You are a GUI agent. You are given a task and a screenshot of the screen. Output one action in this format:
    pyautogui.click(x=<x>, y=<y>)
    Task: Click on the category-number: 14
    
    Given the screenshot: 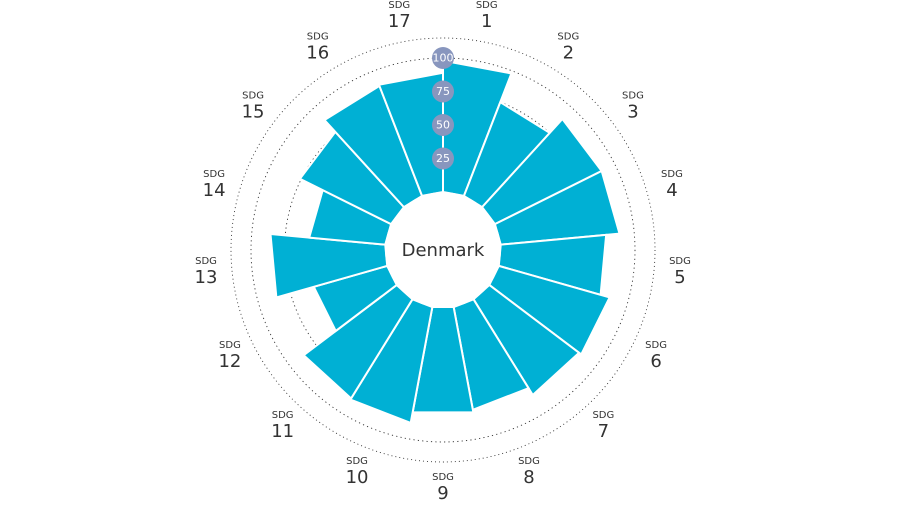 What is the action you would take?
    pyautogui.click(x=214, y=190)
    